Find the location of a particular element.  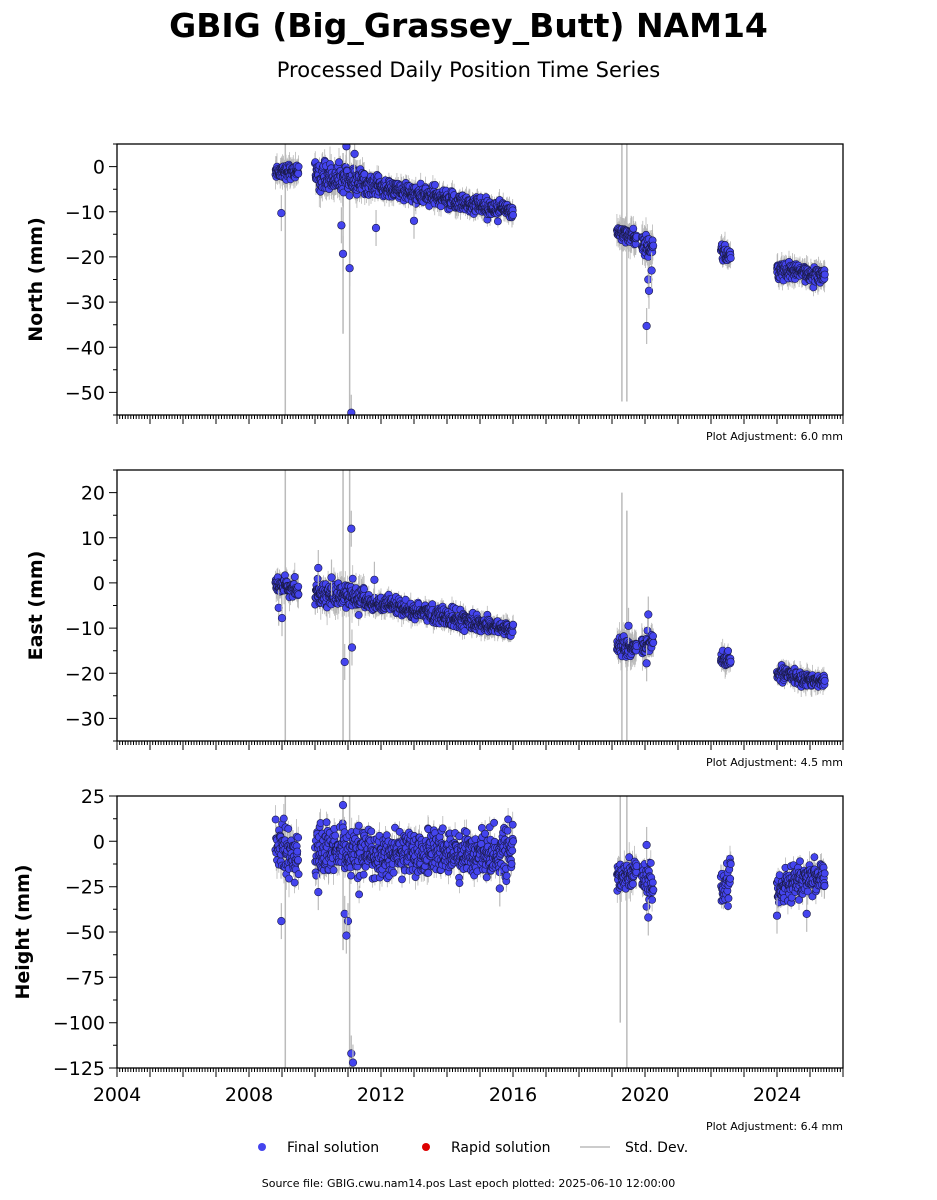

plot-adjustment-label: Plot Adjustment: 6.0 mm is located at coordinates (774, 436).